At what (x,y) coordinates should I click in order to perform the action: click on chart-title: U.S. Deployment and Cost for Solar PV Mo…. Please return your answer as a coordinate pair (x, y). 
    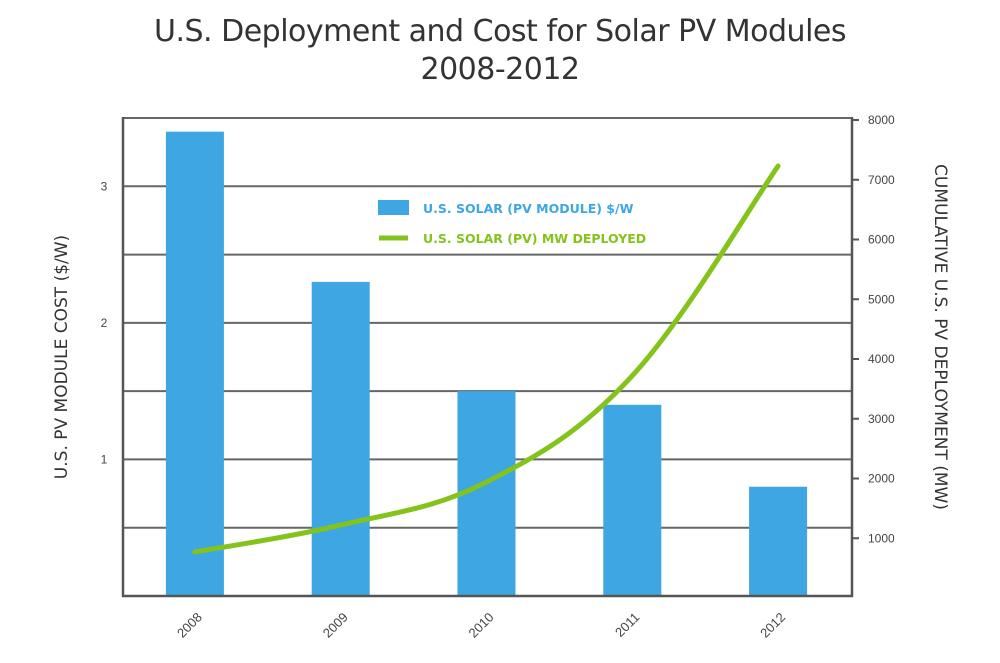
    Looking at the image, I should click on (500, 31).